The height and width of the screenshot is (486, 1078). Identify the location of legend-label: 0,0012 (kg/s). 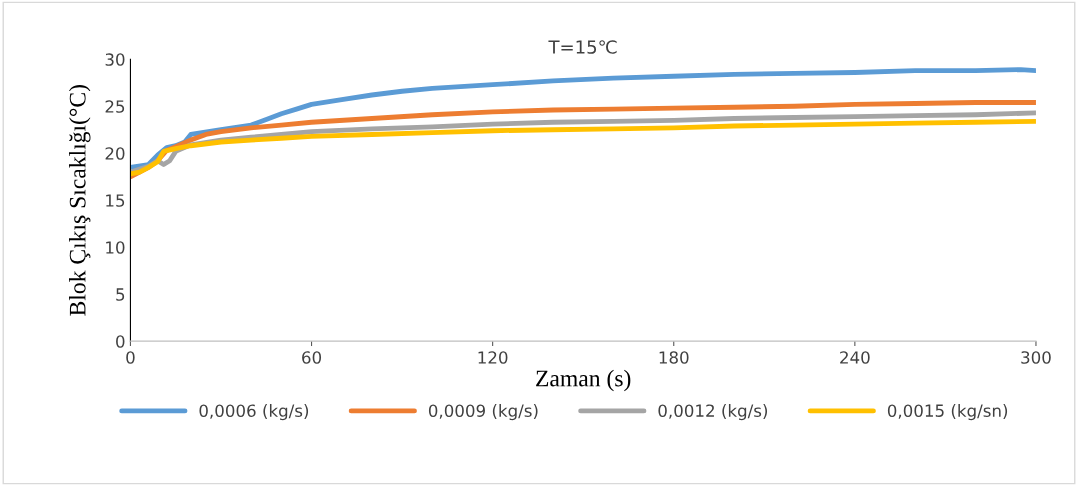
(713, 412).